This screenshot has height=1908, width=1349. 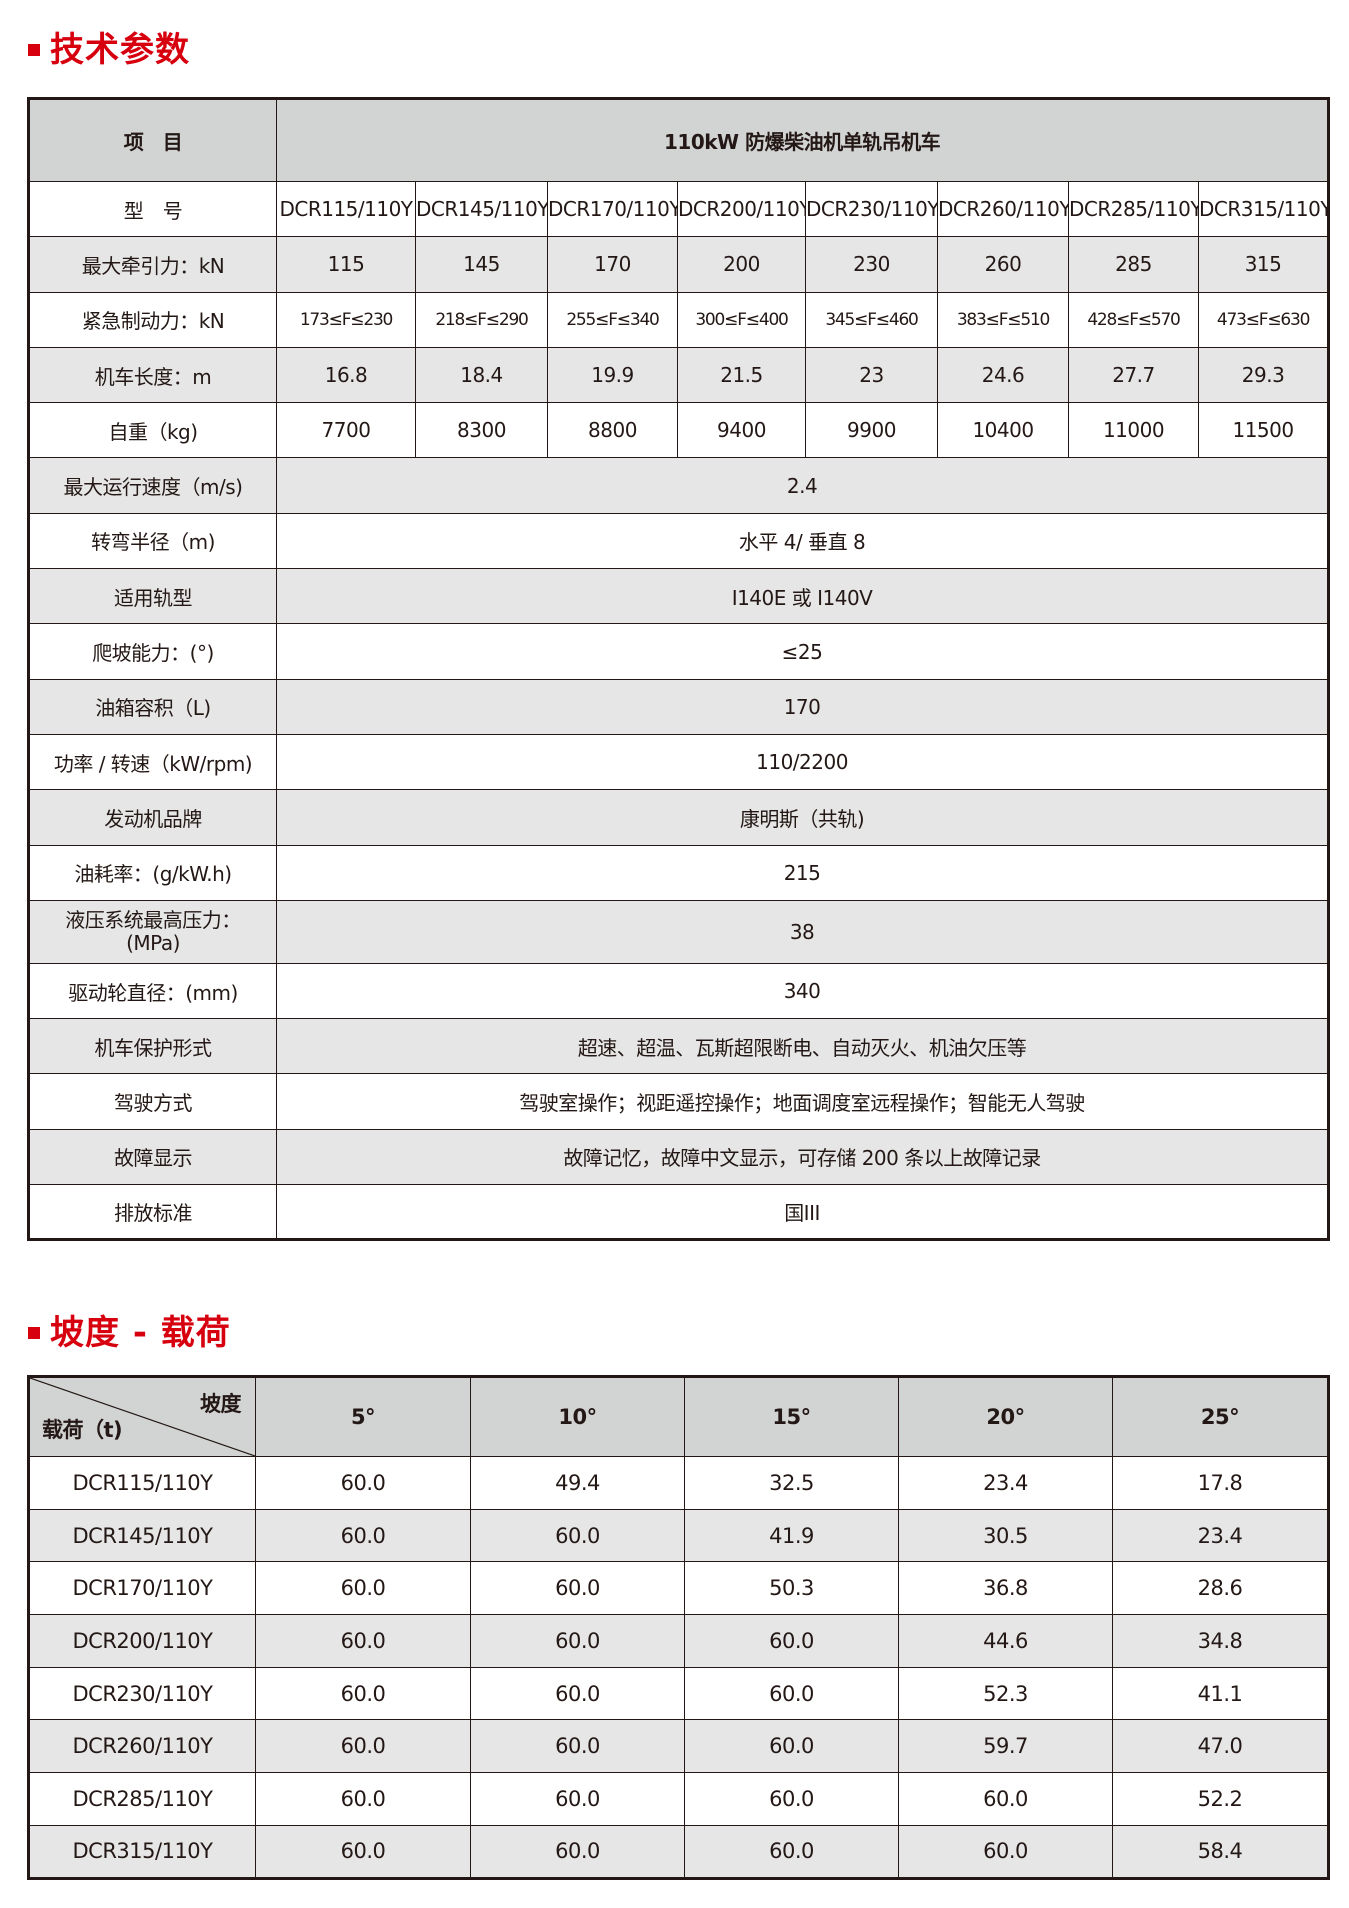 What do you see at coordinates (612, 209) in the screenshot?
I see `spec-value: DCR170/110Y` at bounding box center [612, 209].